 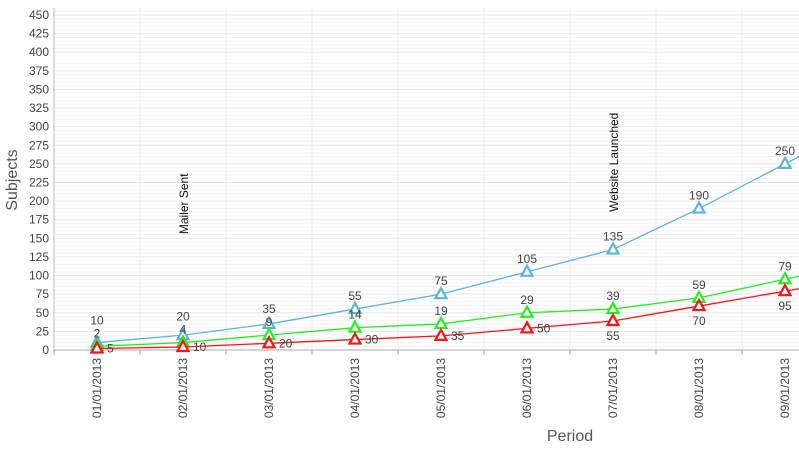 What do you see at coordinates (39, 71) in the screenshot?
I see `y-tick-label: 375` at bounding box center [39, 71].